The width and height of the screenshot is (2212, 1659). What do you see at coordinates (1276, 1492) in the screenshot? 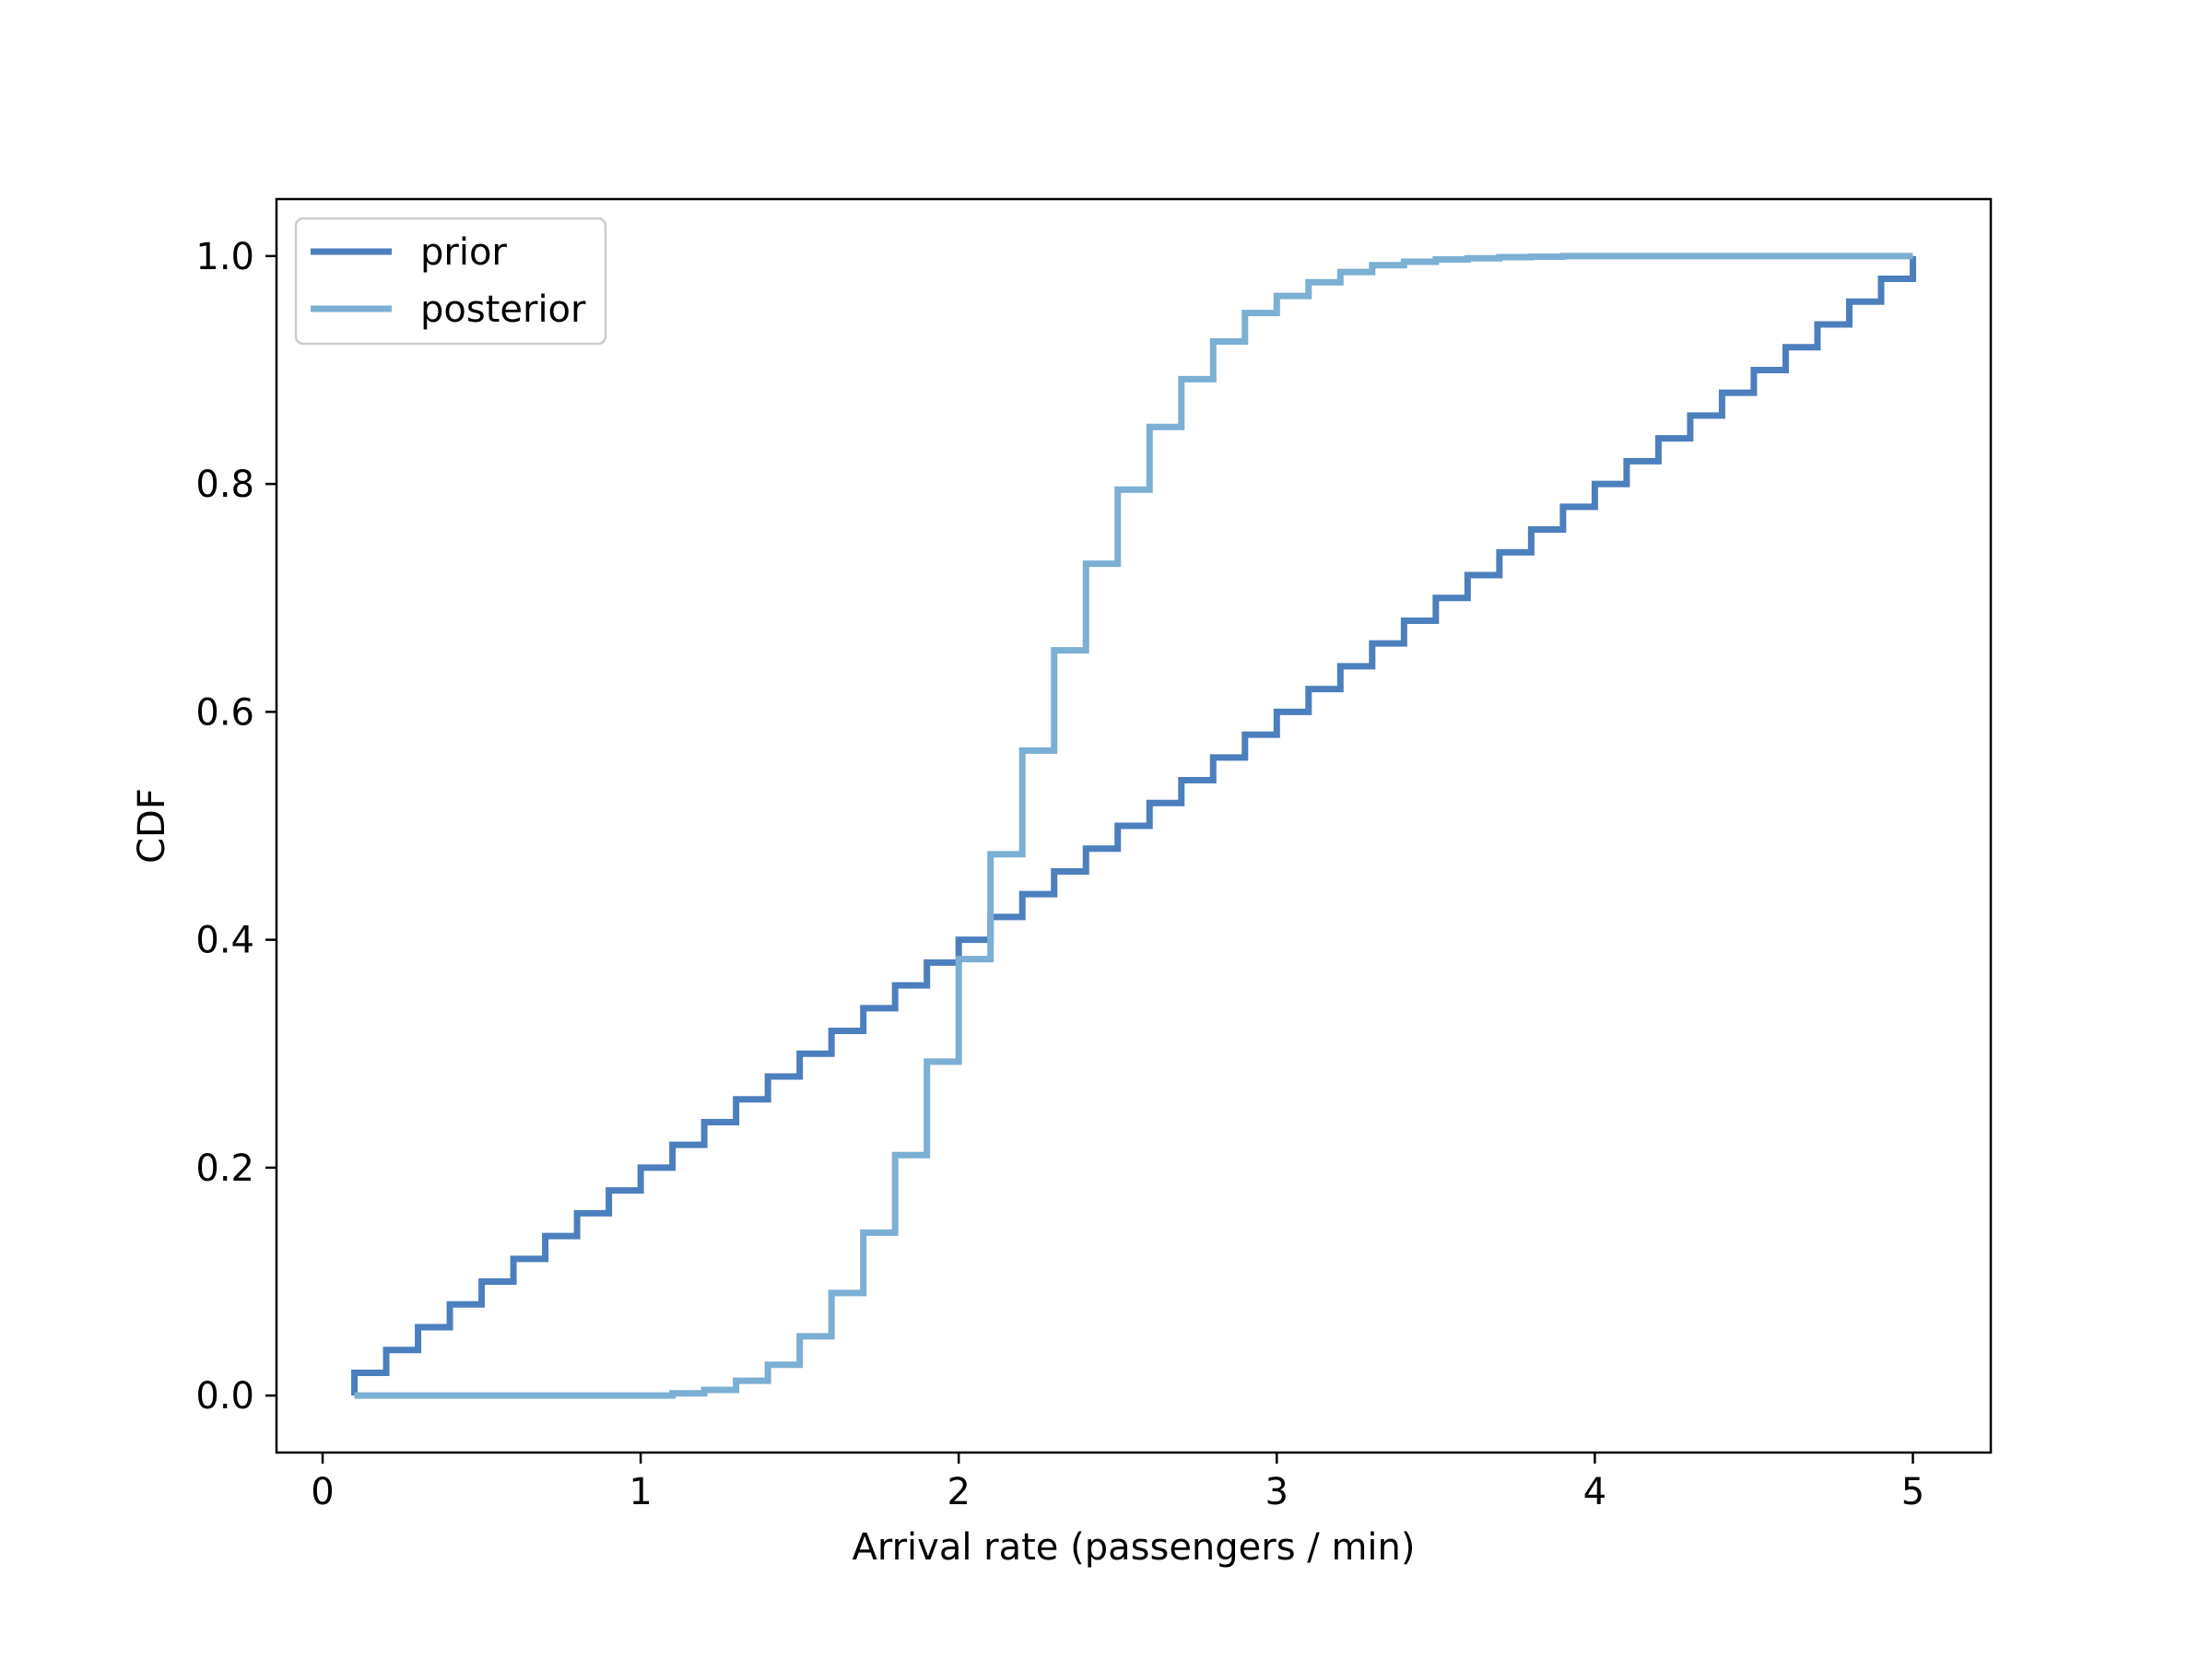
I see `x-tick-label: 3` at bounding box center [1276, 1492].